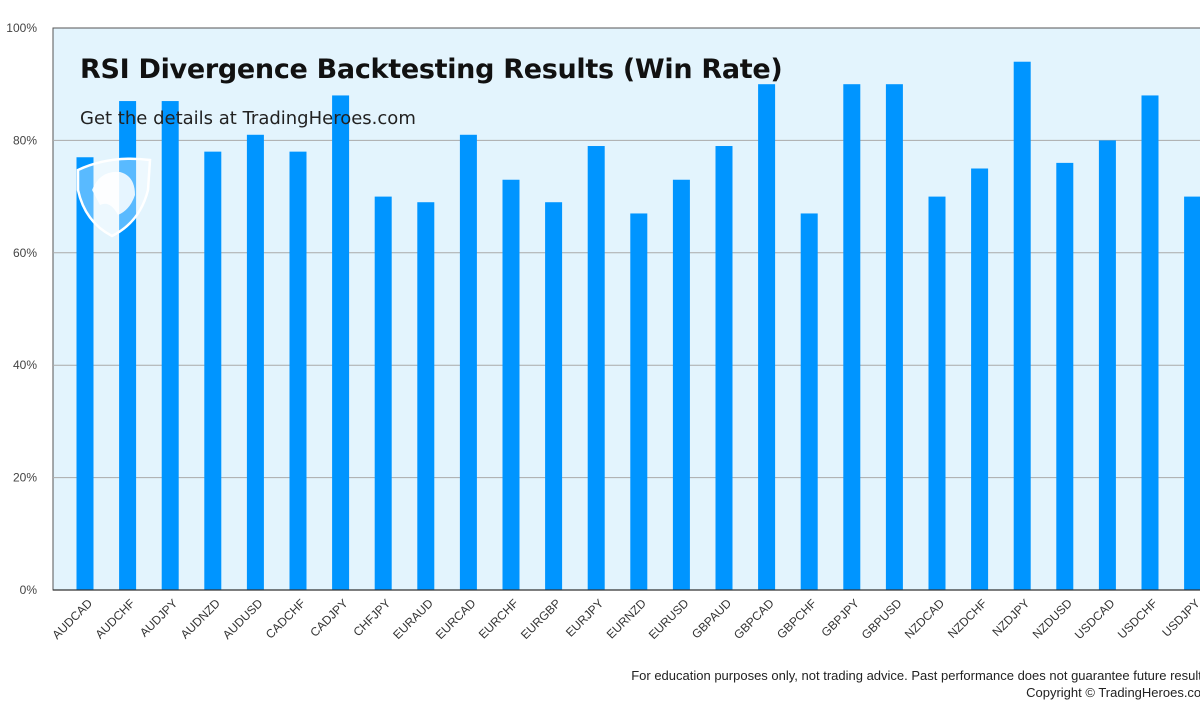 This screenshot has height=720, width=1200. What do you see at coordinates (840, 617) in the screenshot?
I see `x-tick-label: GBPJPY` at bounding box center [840, 617].